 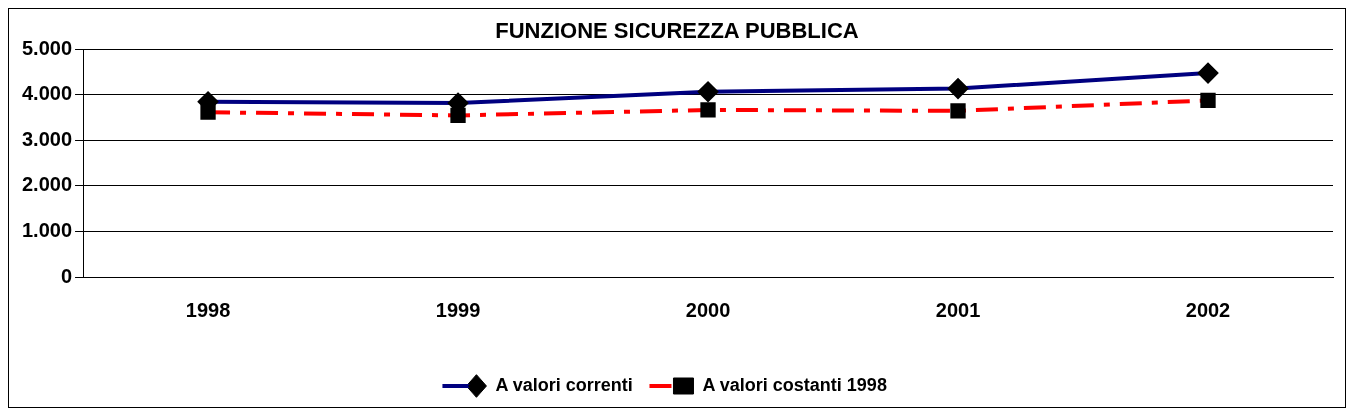 I want to click on y-tick-label: 4.000, so click(x=47, y=93).